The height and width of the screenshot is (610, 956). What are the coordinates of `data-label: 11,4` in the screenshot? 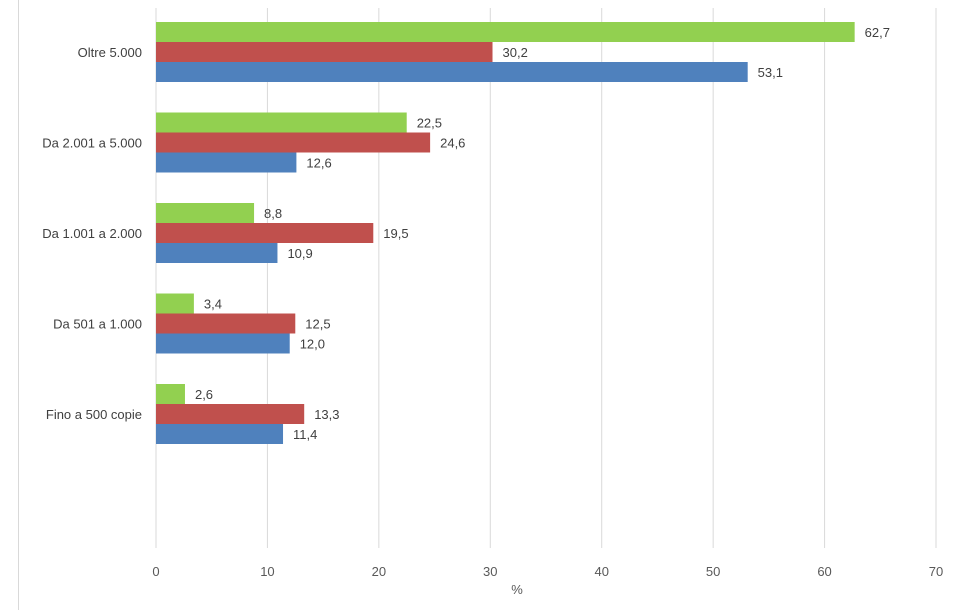 It's located at (305, 434).